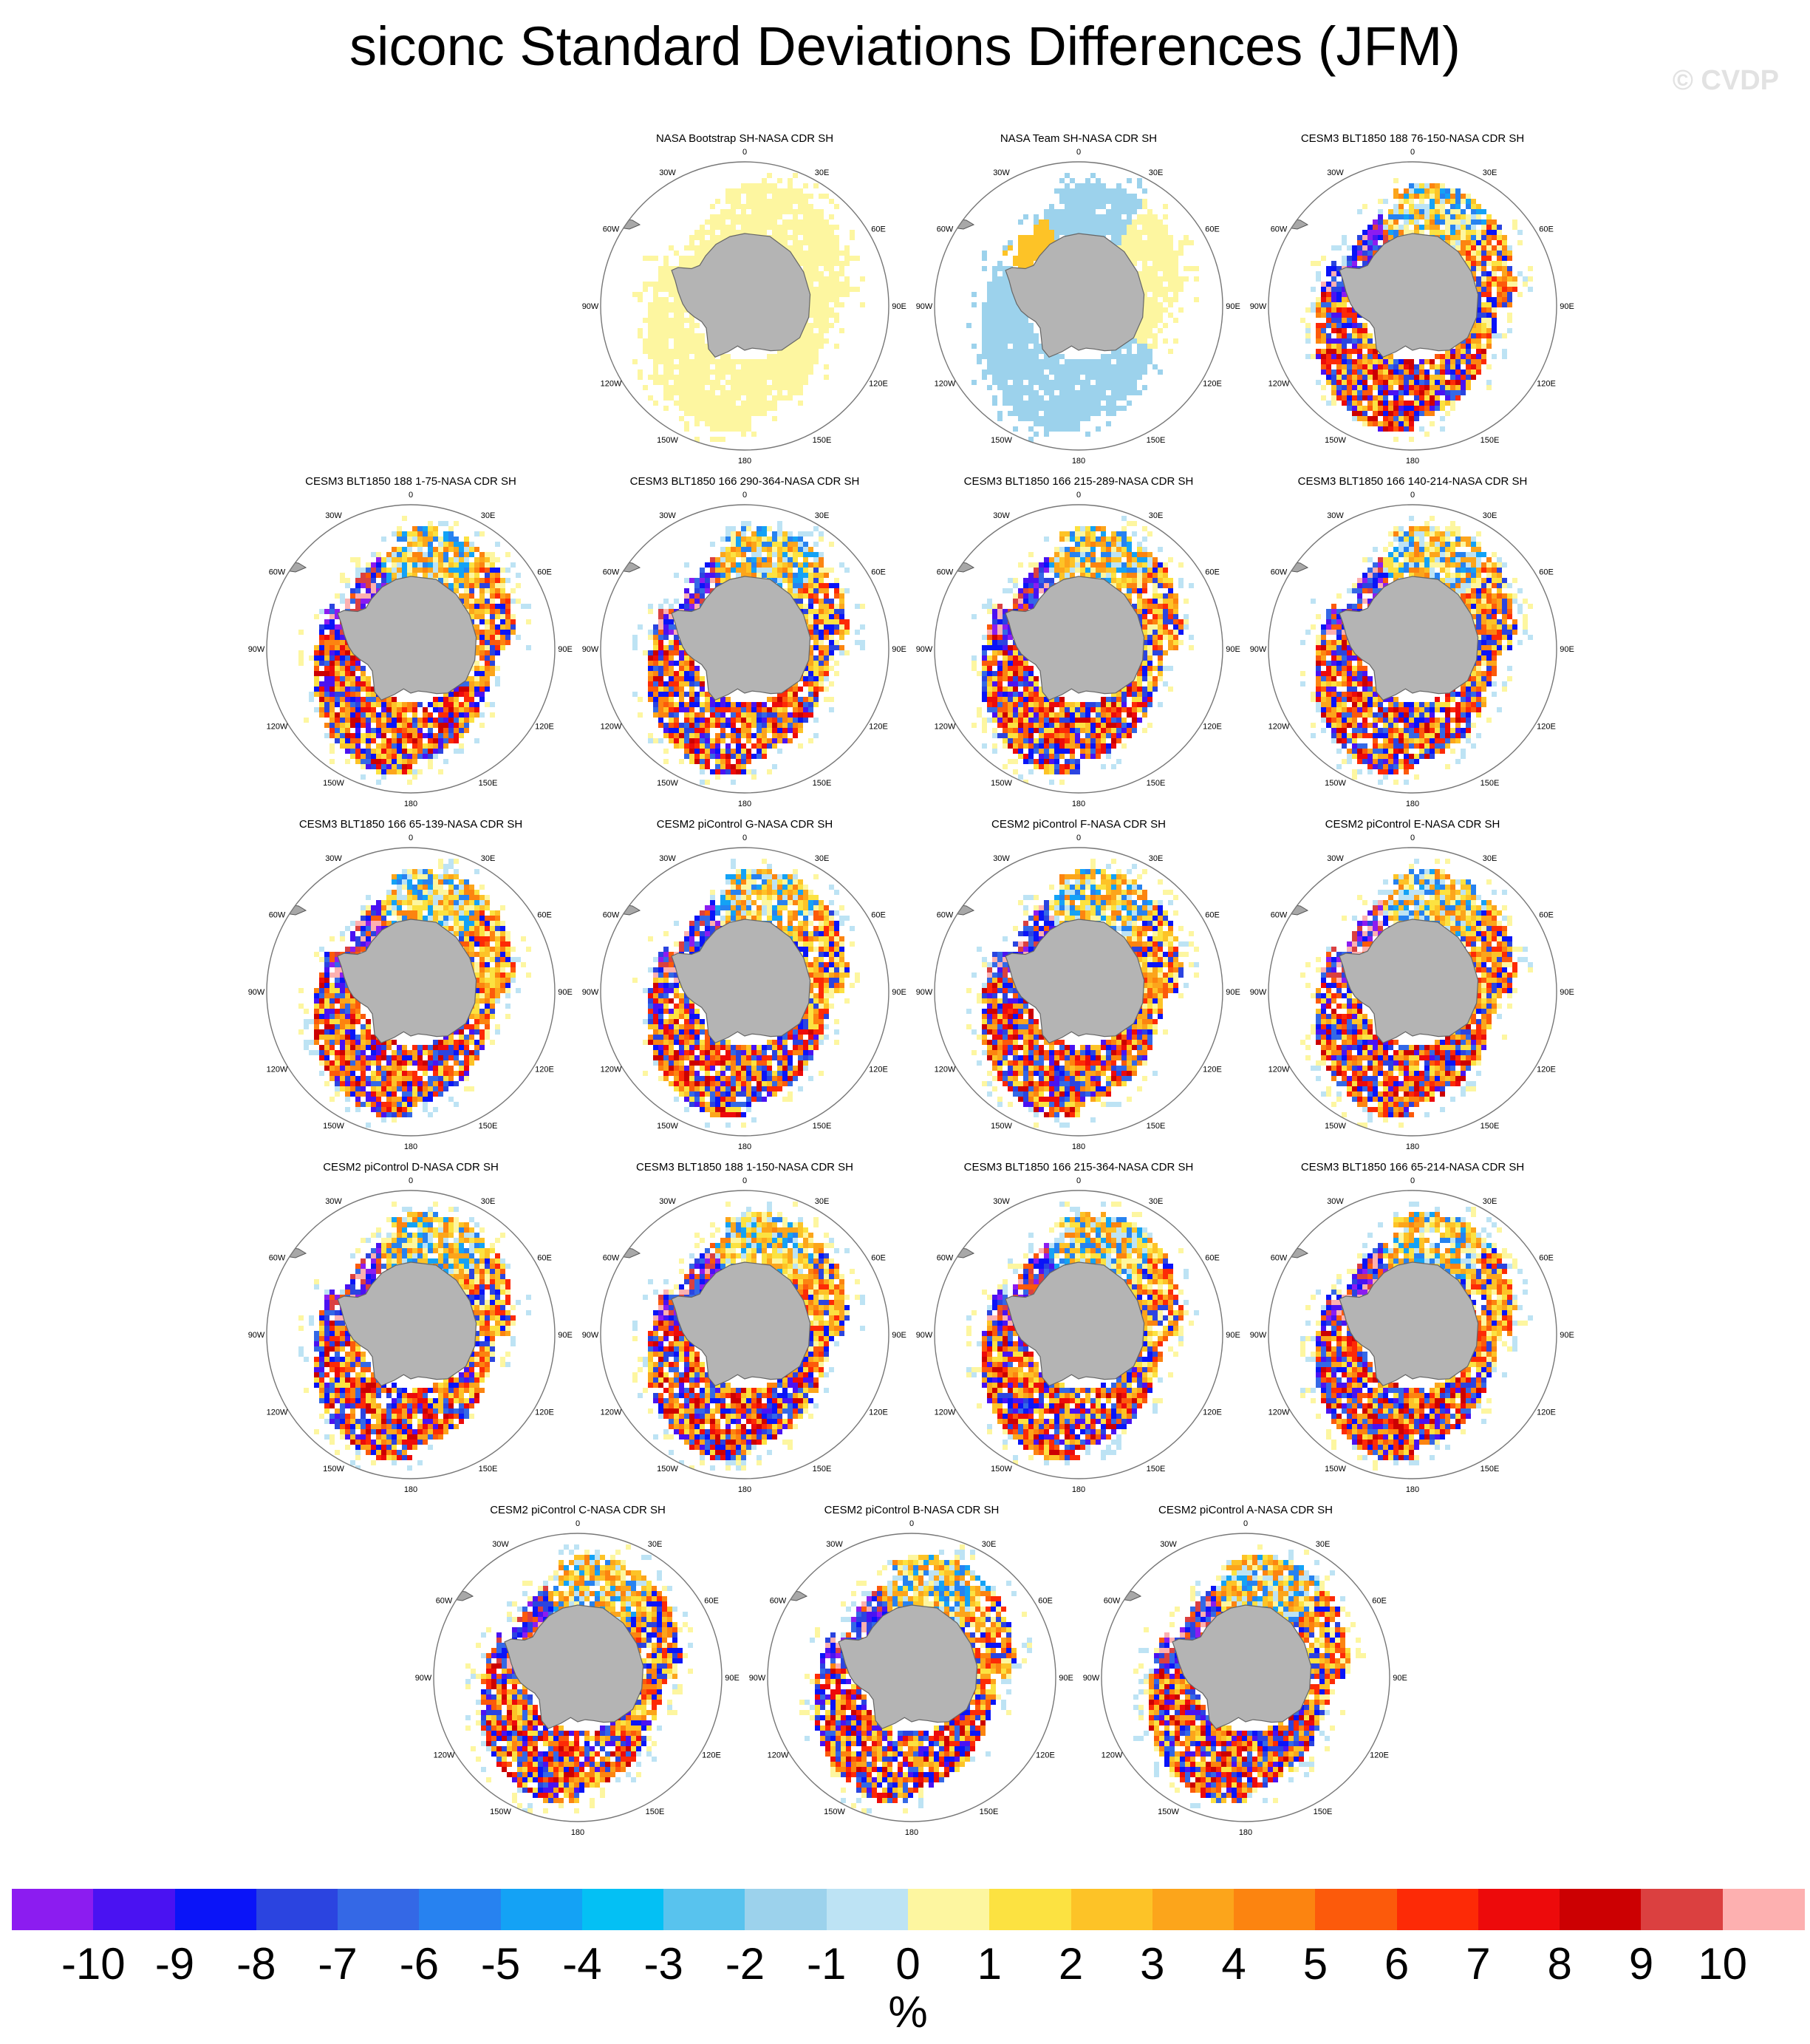 Image resolution: width=1810 pixels, height=2044 pixels. Describe the element at coordinates (277, 727) in the screenshot. I see `longitude-label: 120W` at that location.